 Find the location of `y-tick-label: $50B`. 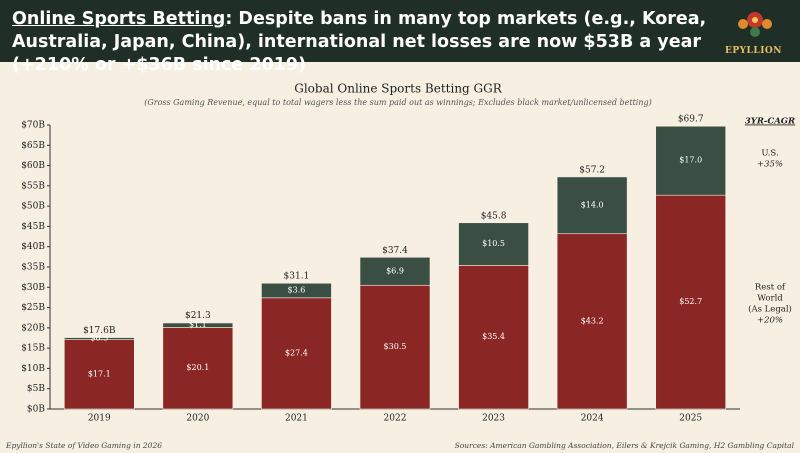

y-tick-label: $50B is located at coordinates (33, 207).